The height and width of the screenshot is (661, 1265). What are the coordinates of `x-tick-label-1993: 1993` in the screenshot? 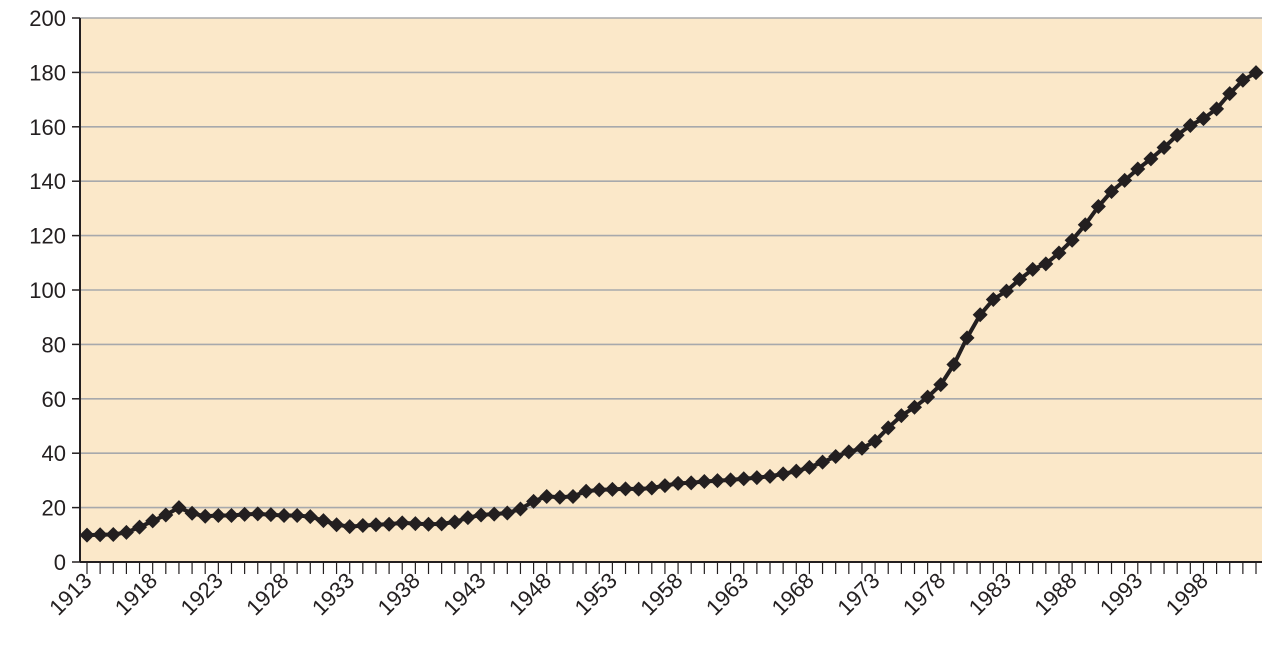 It's located at (1121, 594).